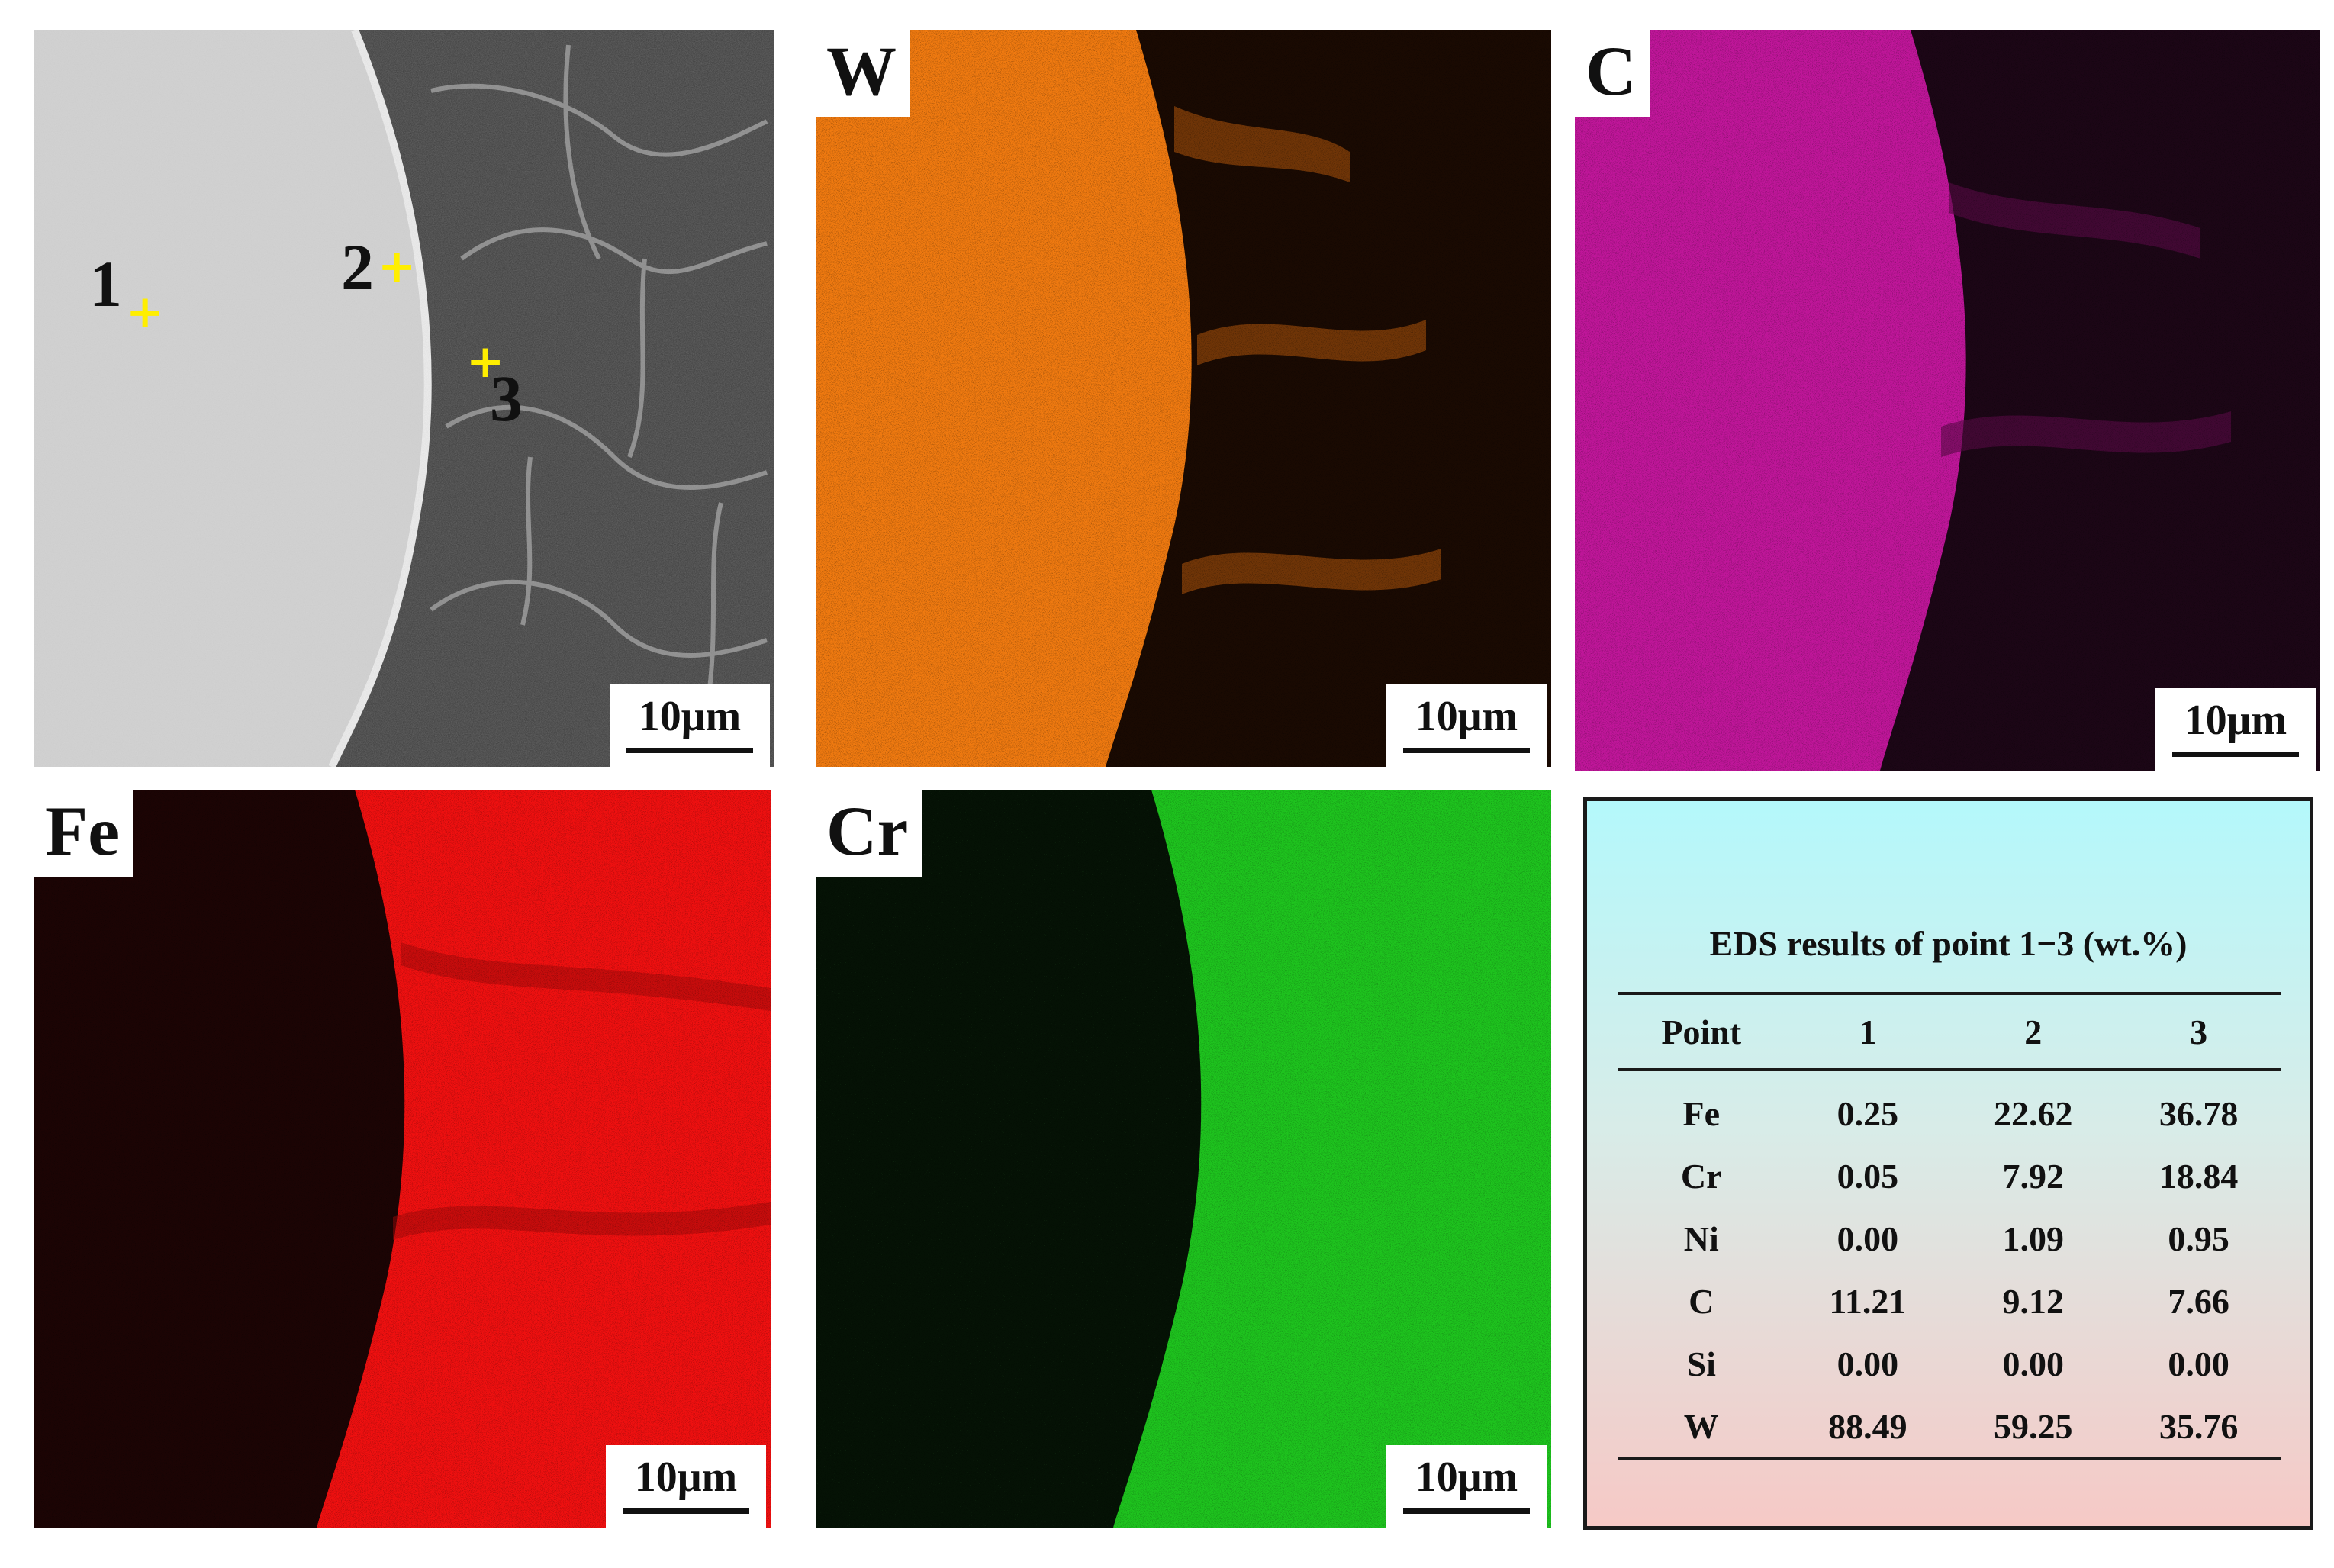 This screenshot has height=1568, width=2334. What do you see at coordinates (2033, 1176) in the screenshot?
I see `value-cell: 7.92` at bounding box center [2033, 1176].